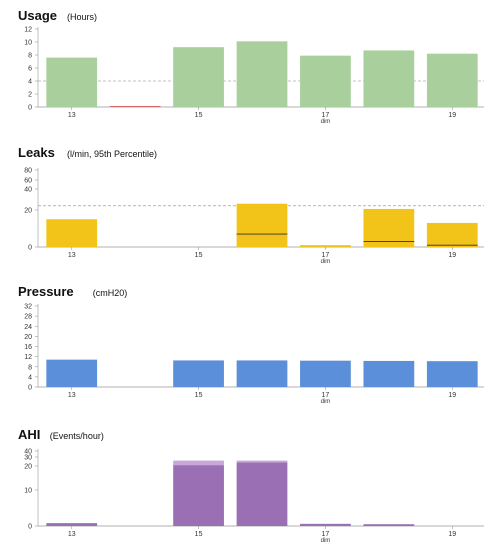 The width and height of the screenshot is (500, 550). I want to click on chart-unit: (l/min, 95th Percentile), so click(112, 154).